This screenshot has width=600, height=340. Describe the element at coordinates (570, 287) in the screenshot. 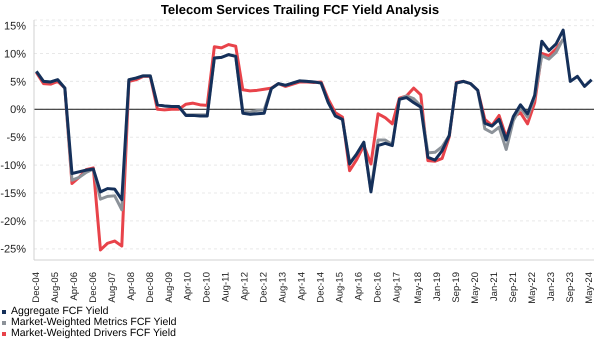

I see `x-tick-label: Sep-23` at that location.